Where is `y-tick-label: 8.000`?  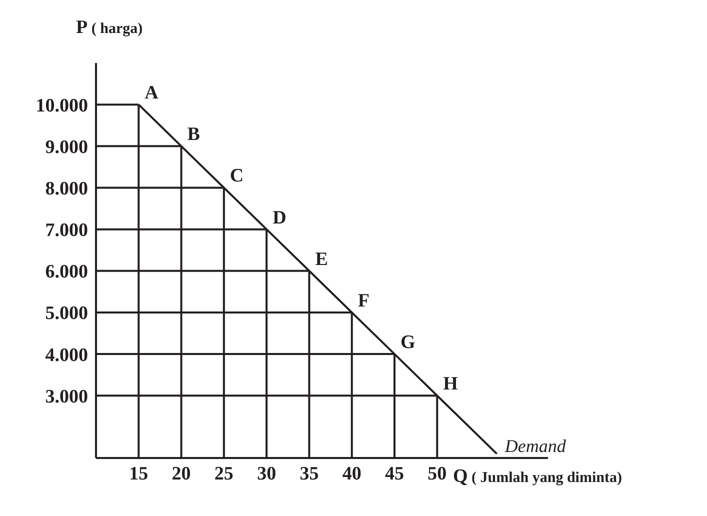 y-tick-label: 8.000 is located at coordinates (66, 189).